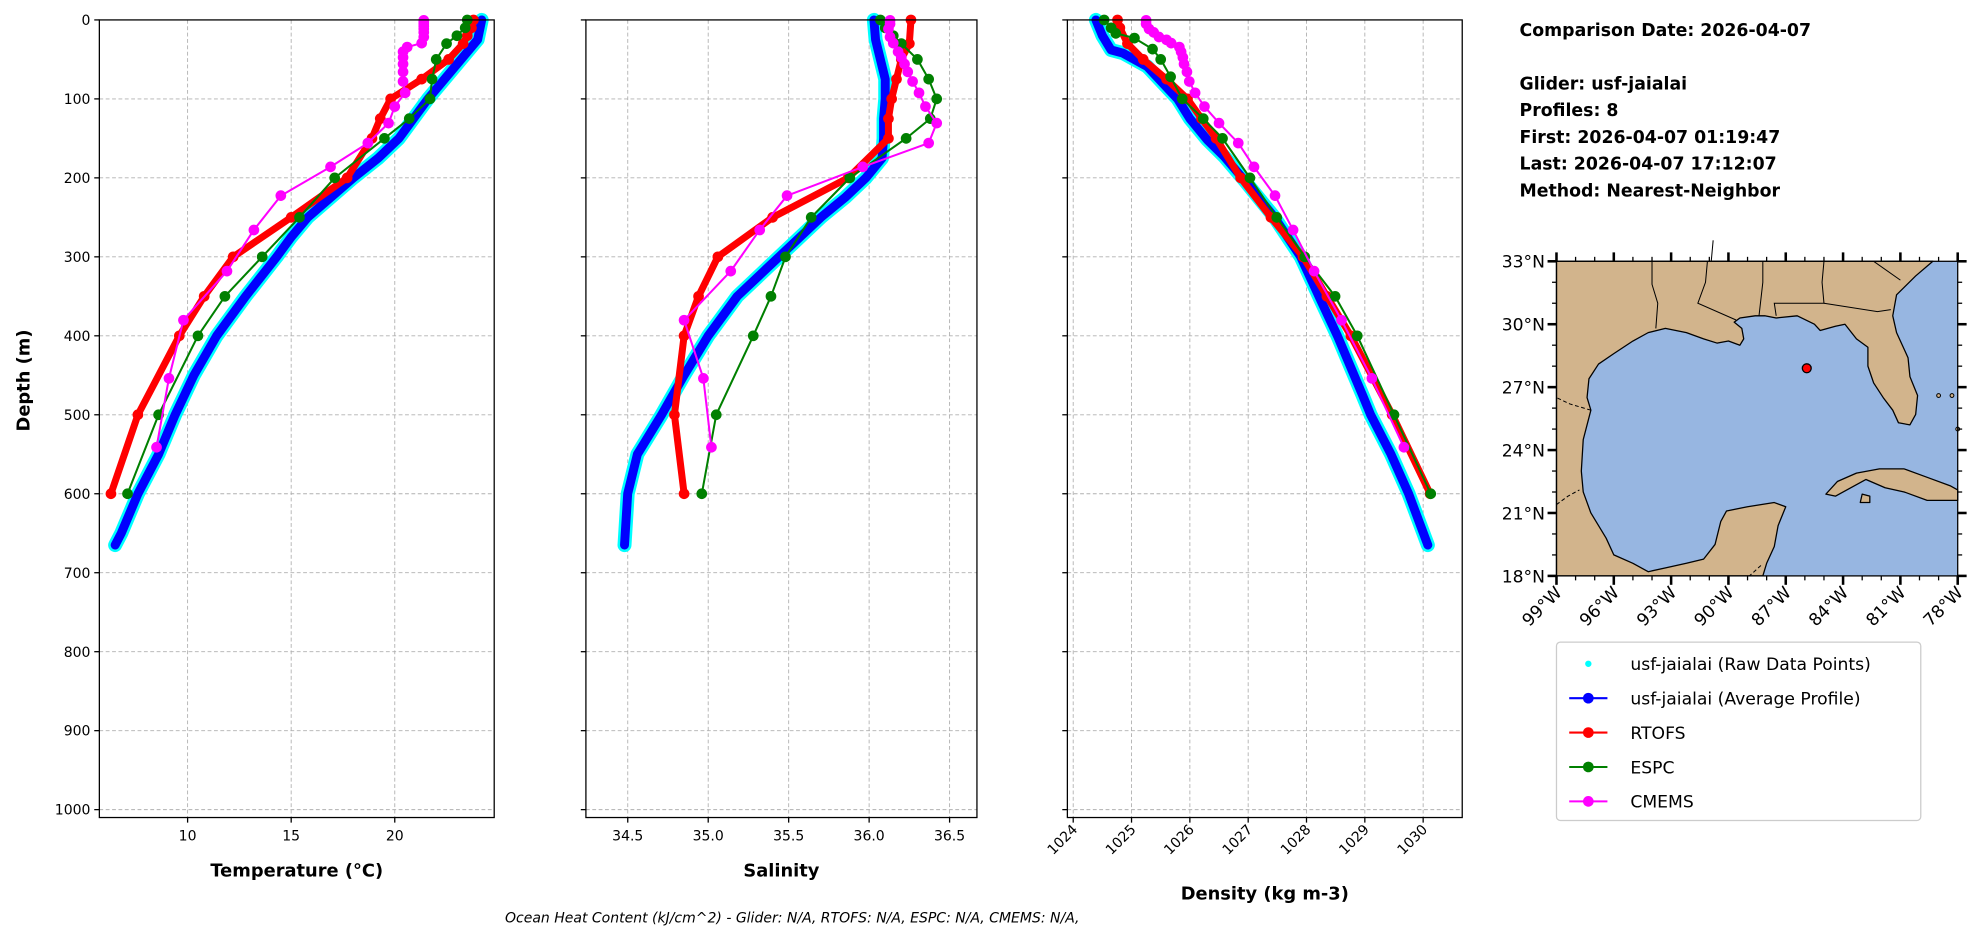 The height and width of the screenshot is (934, 1987). Describe the element at coordinates (1413, 840) in the screenshot. I see `x-tick-label: 1030` at that location.